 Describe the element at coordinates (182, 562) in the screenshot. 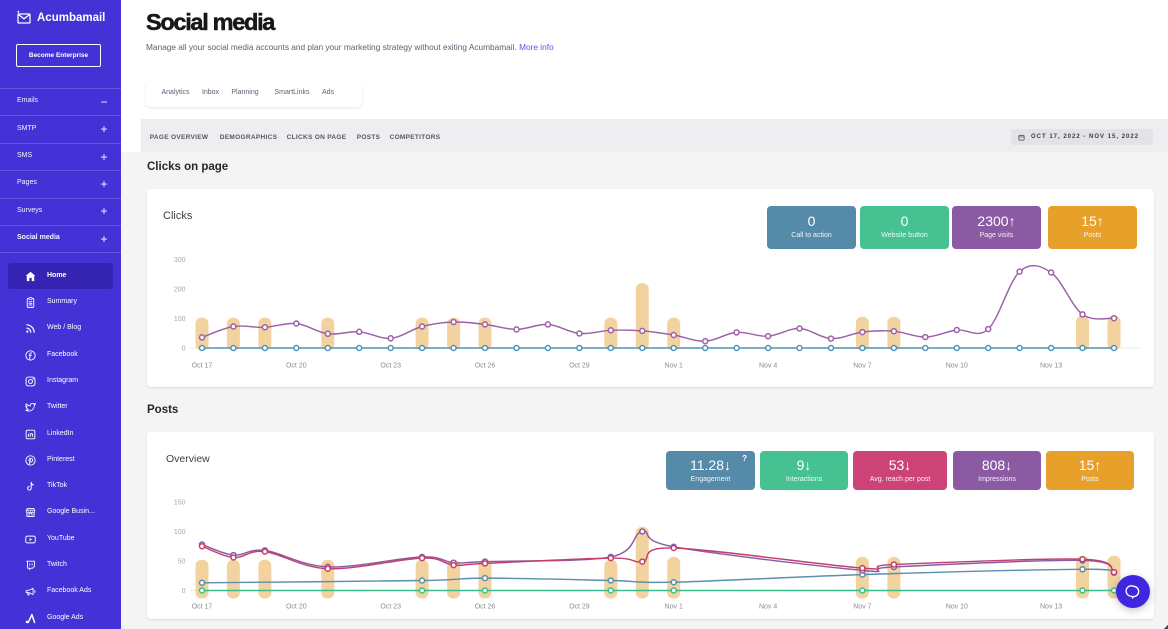

I see `svg-text: 50` at that location.